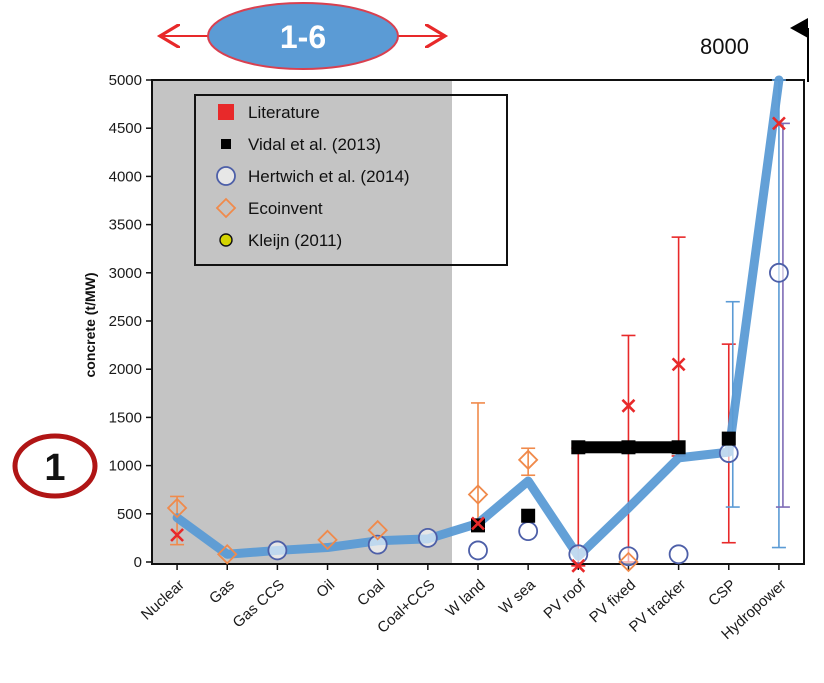 Image resolution: width=824 pixels, height=683 pixels. I want to click on x-tick-label: Oil, so click(325, 588).